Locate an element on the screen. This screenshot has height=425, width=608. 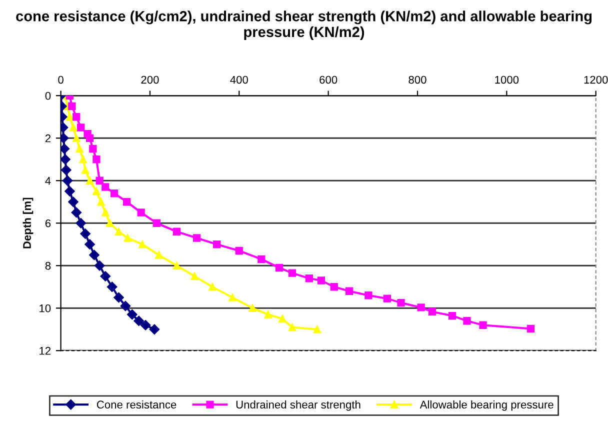
y-tick-label: 6 is located at coordinates (48, 223).